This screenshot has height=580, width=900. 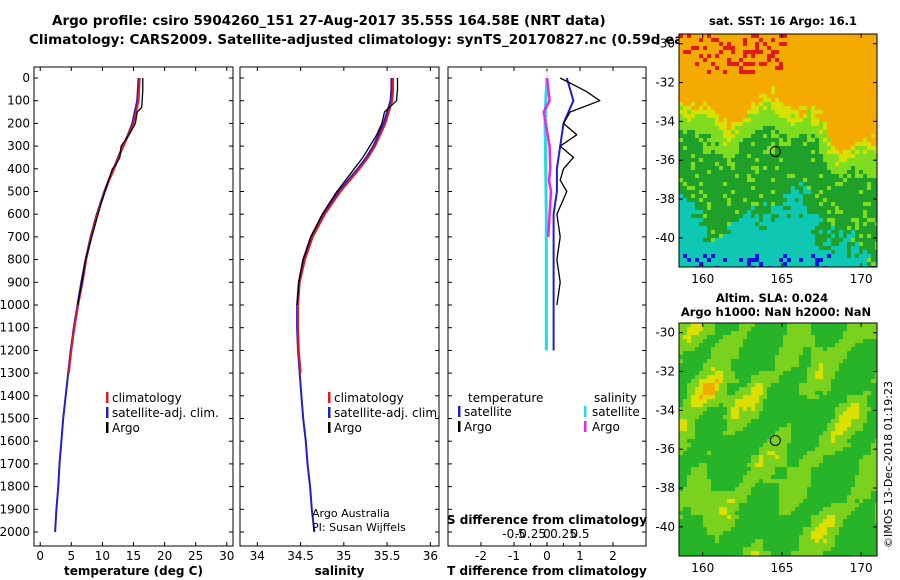 I want to click on depth-tick-label: 1200, so click(x=15, y=350).